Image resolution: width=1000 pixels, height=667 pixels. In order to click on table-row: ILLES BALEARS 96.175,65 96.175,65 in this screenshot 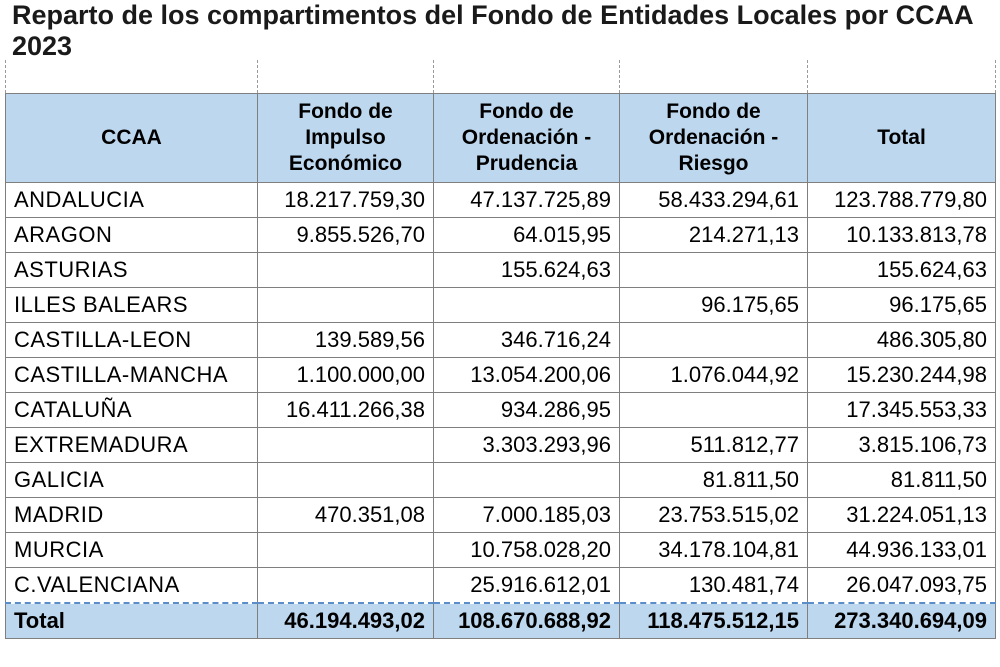, I will do `click(500, 305)`.